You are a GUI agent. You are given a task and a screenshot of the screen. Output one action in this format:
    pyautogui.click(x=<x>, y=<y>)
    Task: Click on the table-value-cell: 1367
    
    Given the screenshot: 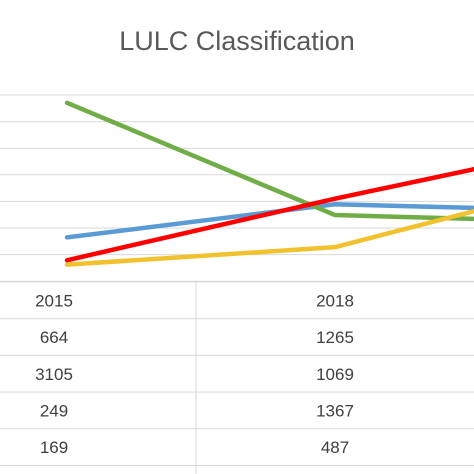 What is the action you would take?
    pyautogui.click(x=335, y=410)
    